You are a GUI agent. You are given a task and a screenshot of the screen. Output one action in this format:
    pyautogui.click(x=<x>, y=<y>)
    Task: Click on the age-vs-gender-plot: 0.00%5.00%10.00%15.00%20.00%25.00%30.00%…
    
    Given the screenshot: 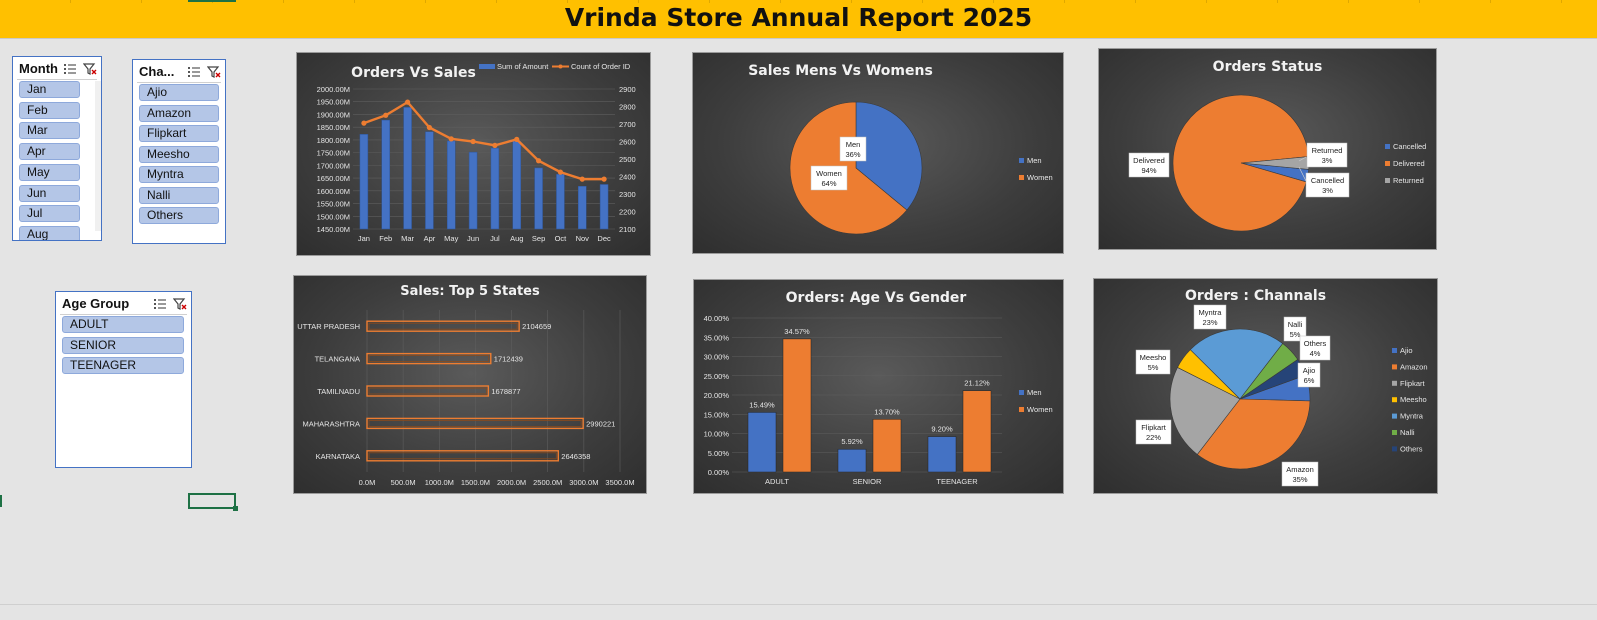 What is the action you would take?
    pyautogui.click(x=879, y=387)
    